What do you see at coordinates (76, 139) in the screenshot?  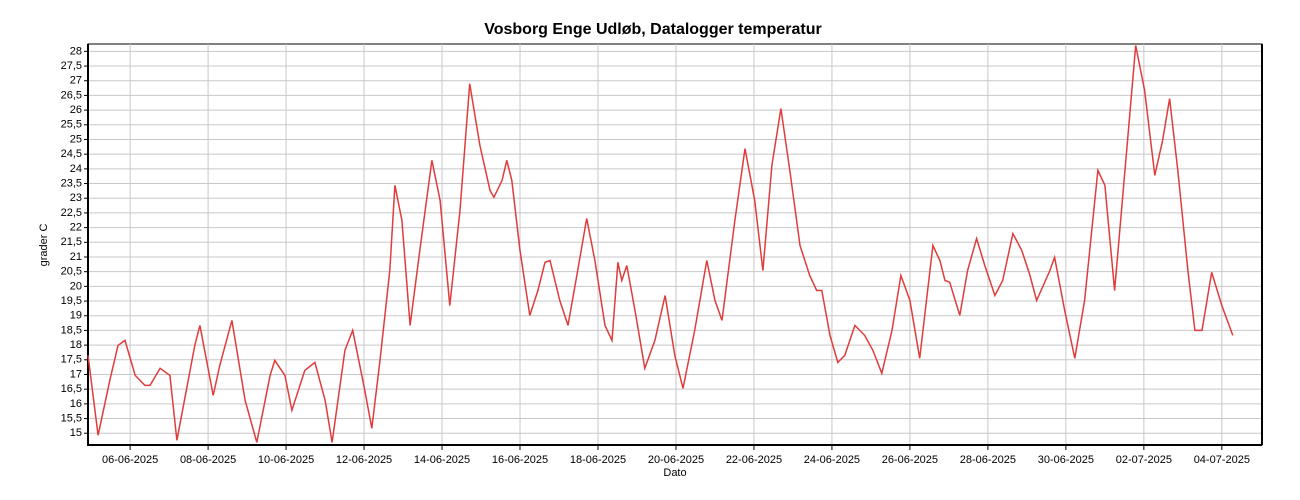 I see `y-tick-label: 25` at bounding box center [76, 139].